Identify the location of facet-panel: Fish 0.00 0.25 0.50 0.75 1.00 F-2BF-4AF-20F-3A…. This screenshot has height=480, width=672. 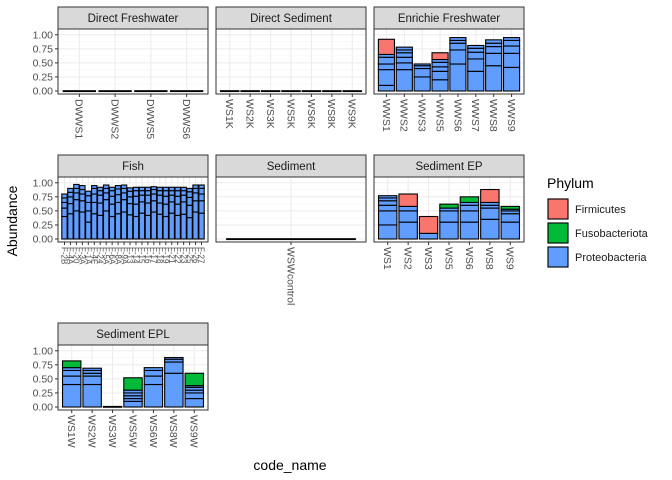
(121, 209).